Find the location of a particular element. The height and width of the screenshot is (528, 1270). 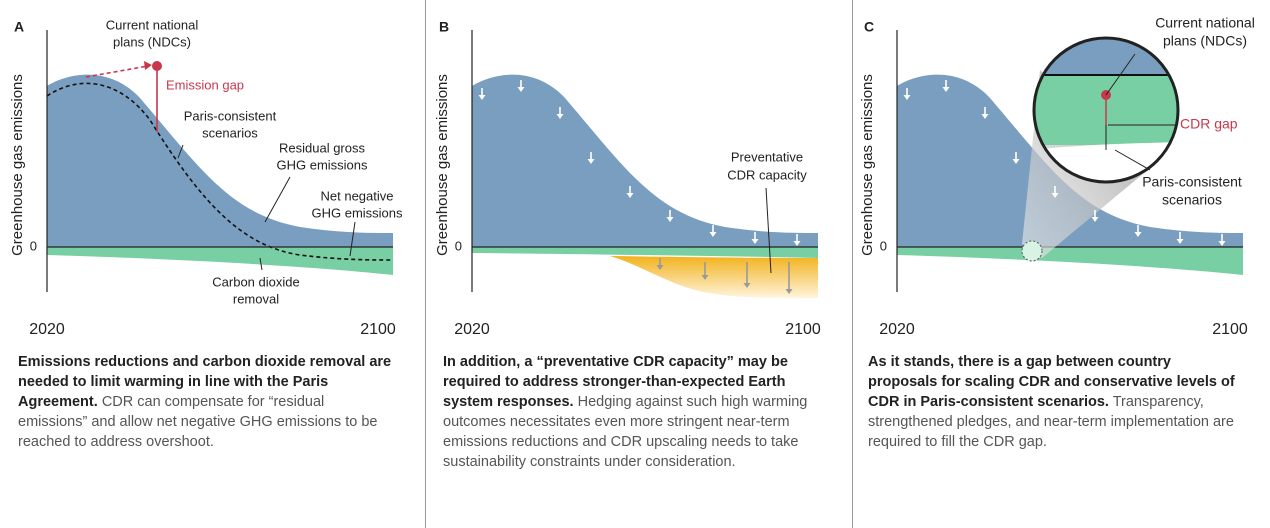

annotation: Net negative is located at coordinates (357, 195).